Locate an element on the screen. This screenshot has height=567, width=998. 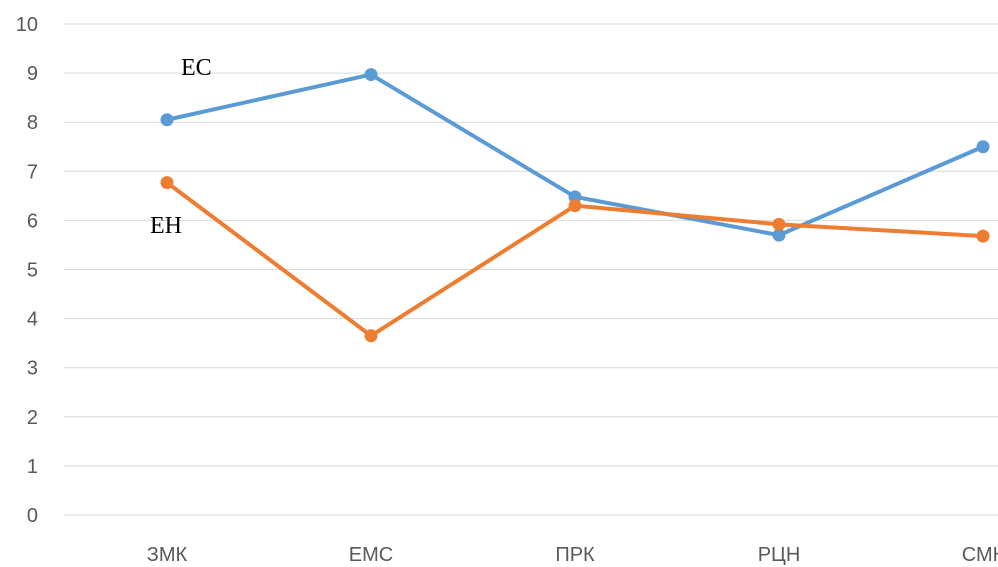
y-tick-label: 1 is located at coordinates (32, 467).